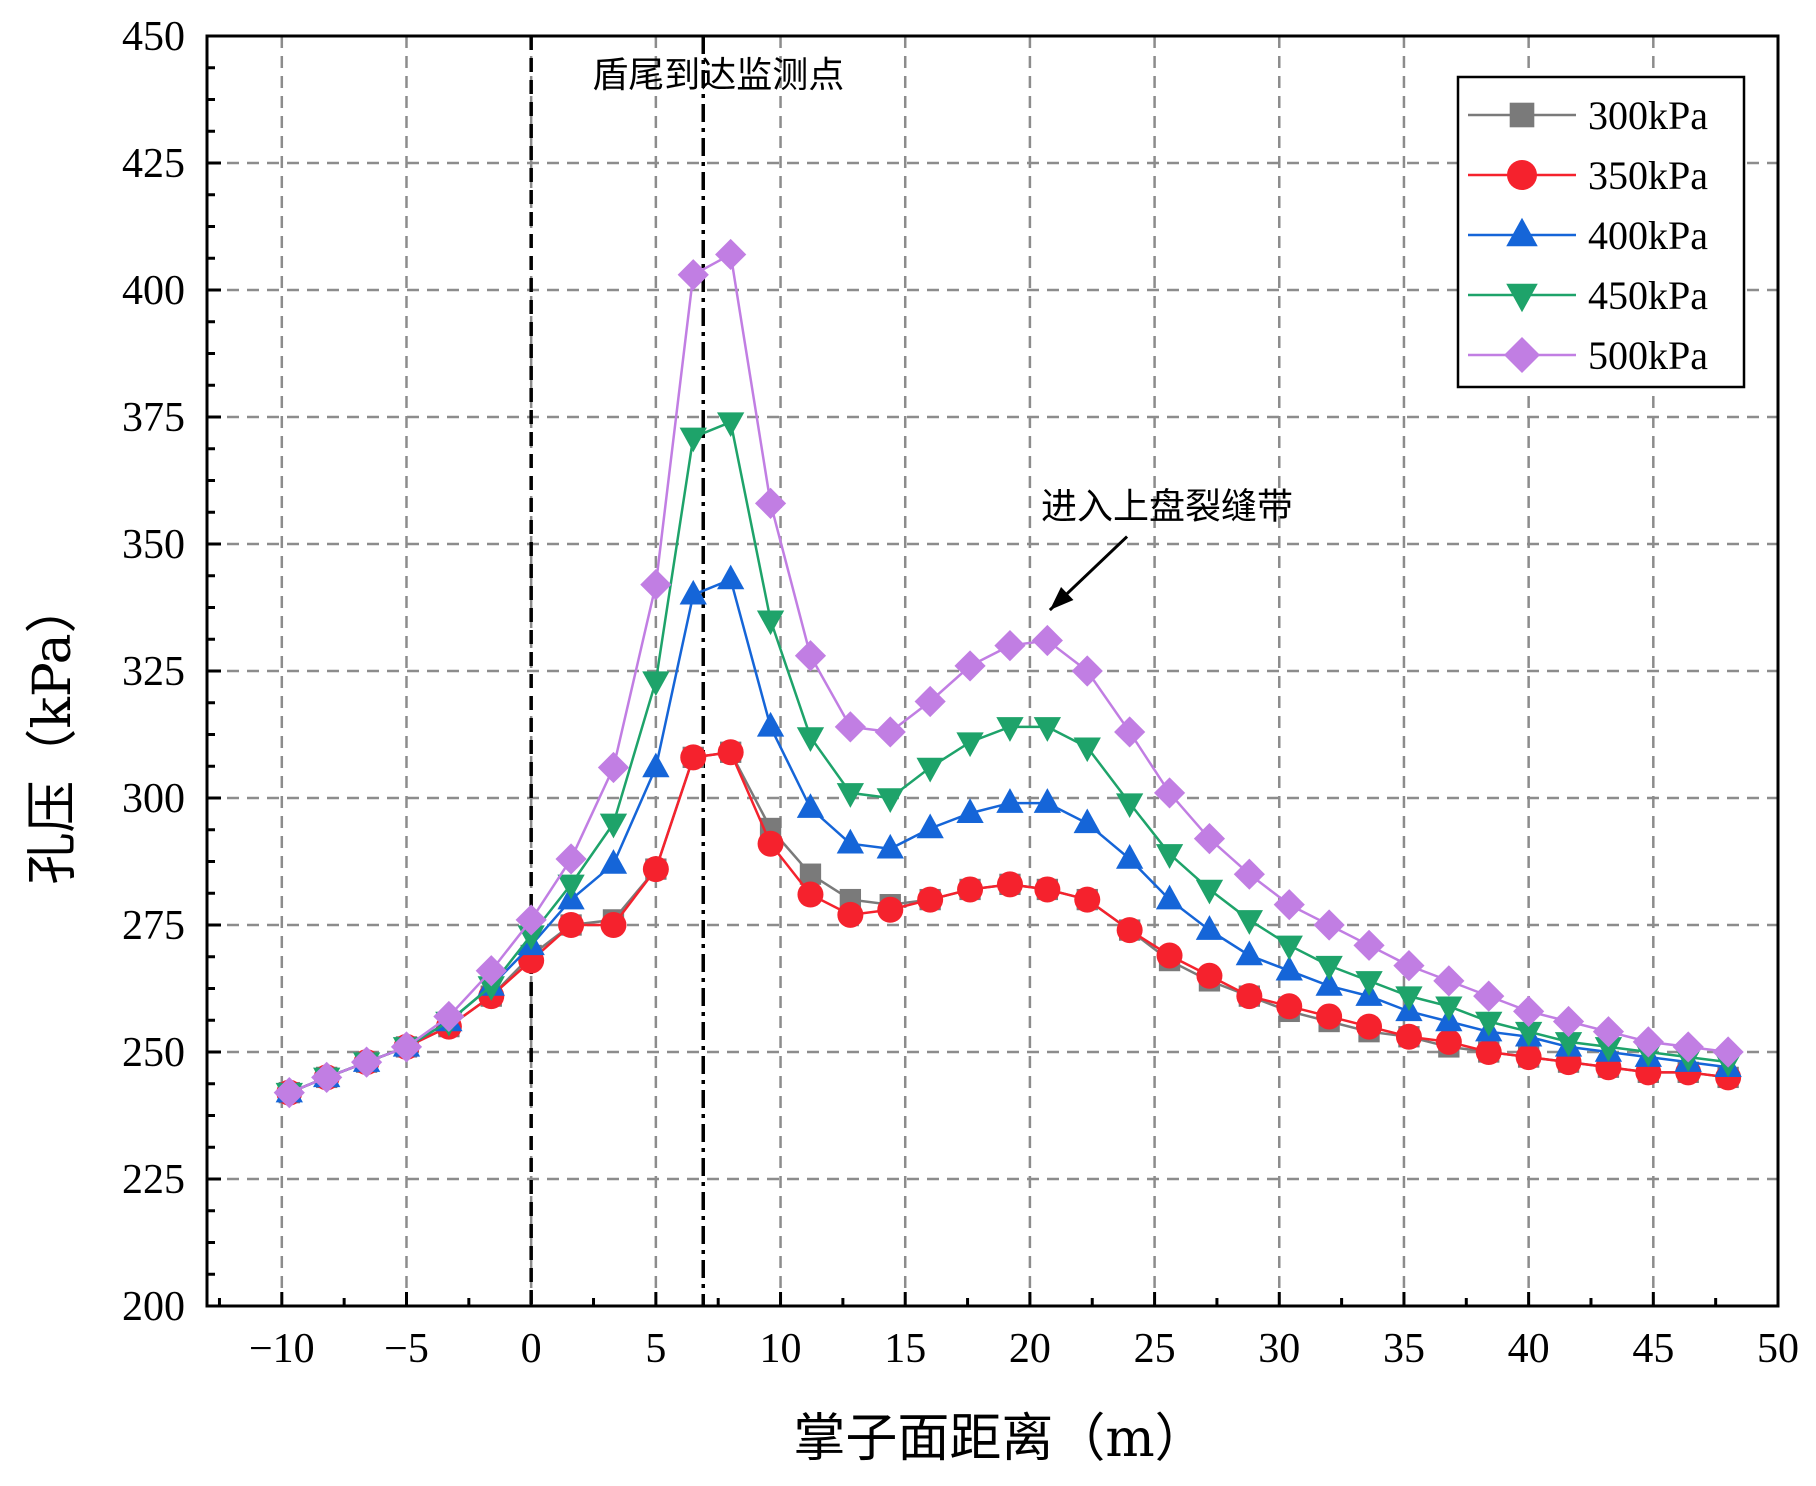 This screenshot has height=1486, width=1816. I want to click on x-tick-label: 35, so click(1404, 1349).